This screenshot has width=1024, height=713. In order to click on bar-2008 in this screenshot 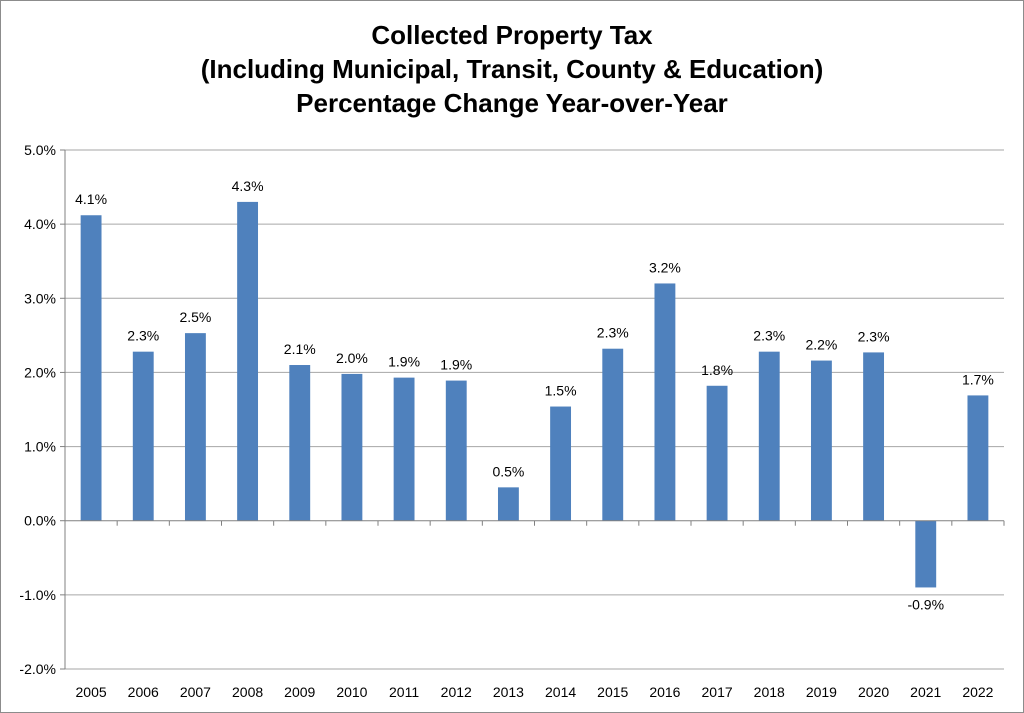, I will do `click(248, 361)`.